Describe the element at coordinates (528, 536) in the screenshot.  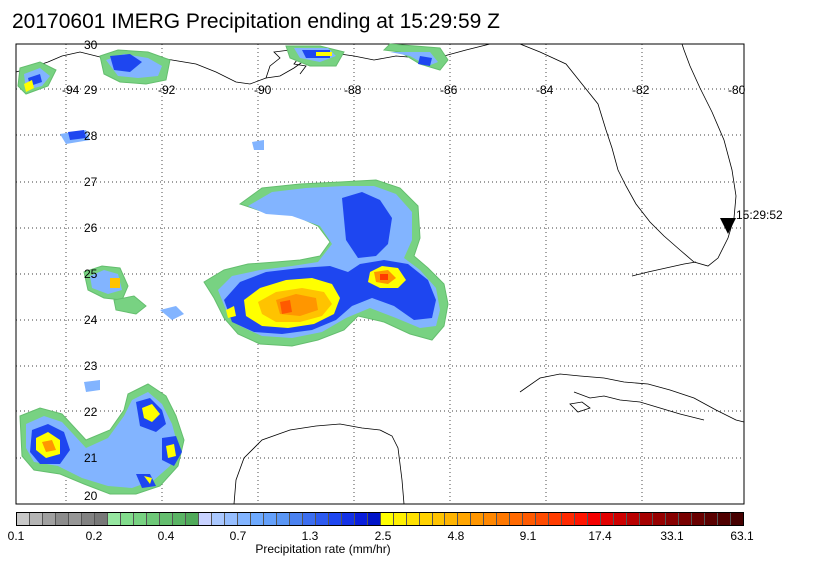
I see `colorbar-tick: 9.1` at that location.